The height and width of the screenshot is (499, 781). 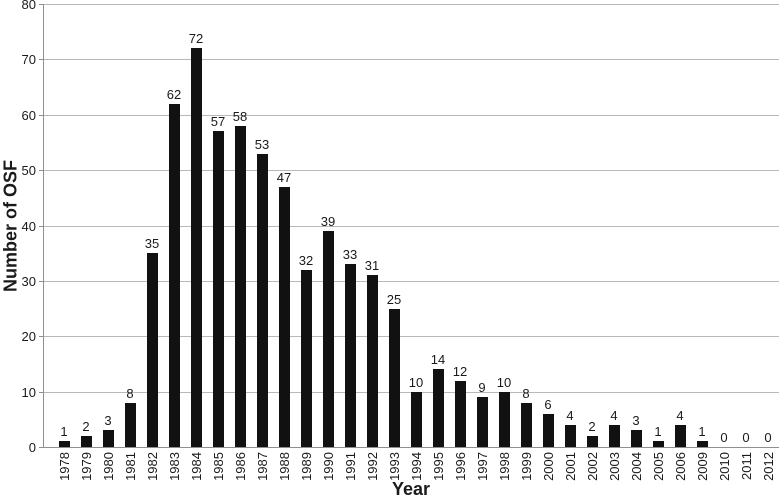 I want to click on x-axis-tick-label: 1999, so click(x=526, y=466).